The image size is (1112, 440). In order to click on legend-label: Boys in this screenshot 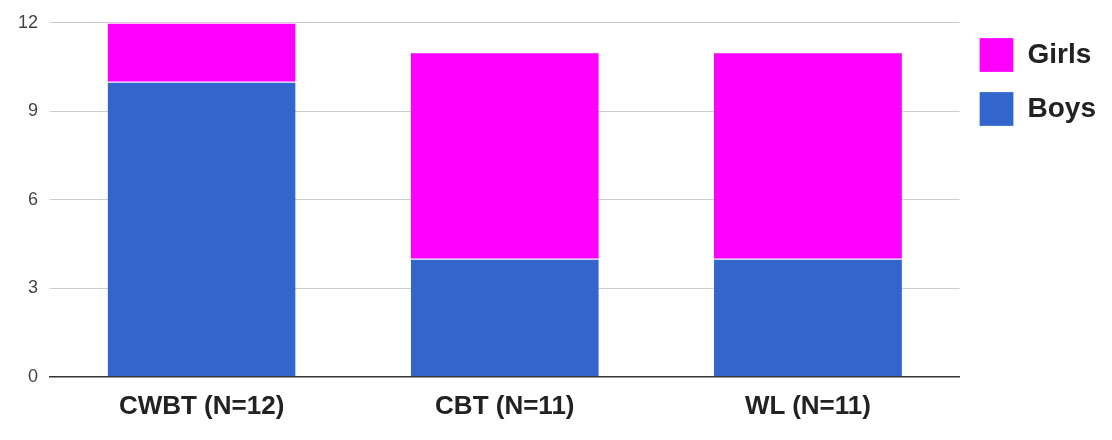, I will do `click(1061, 107)`.